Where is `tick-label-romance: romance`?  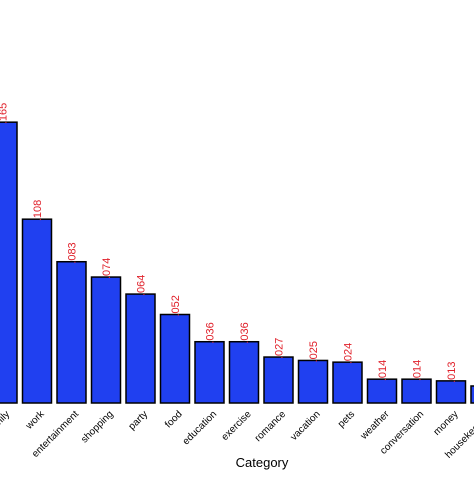 tick-label-romance: romance is located at coordinates (271, 427).